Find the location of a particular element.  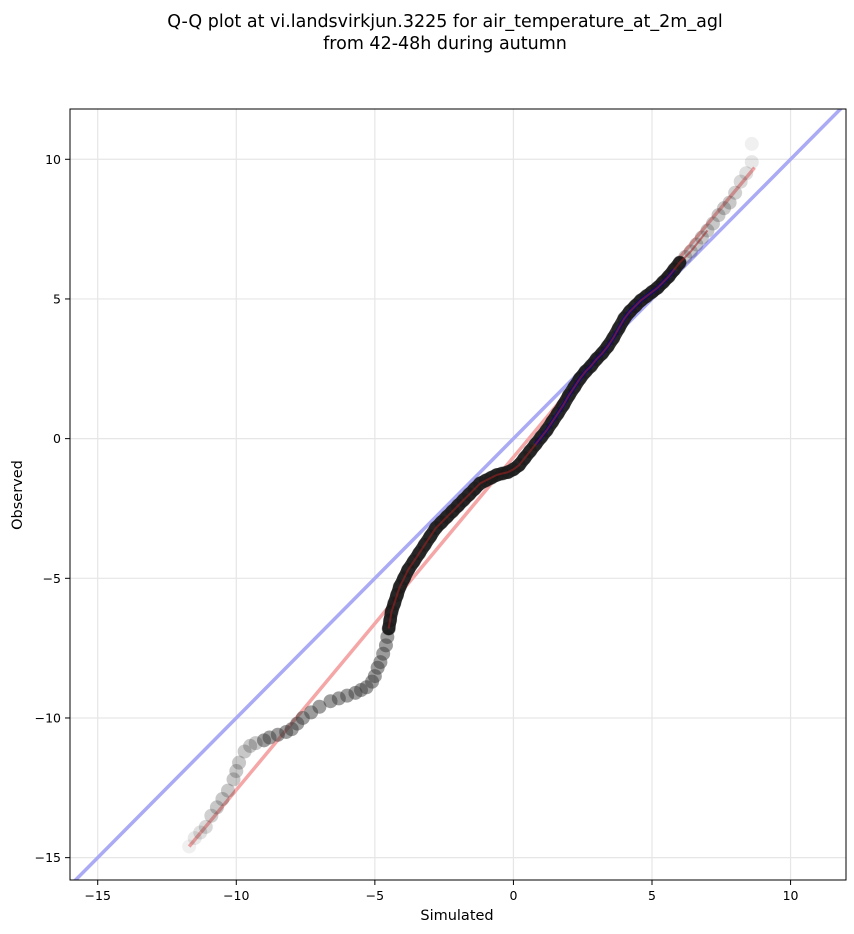

x-tick-label: 5 is located at coordinates (652, 895).